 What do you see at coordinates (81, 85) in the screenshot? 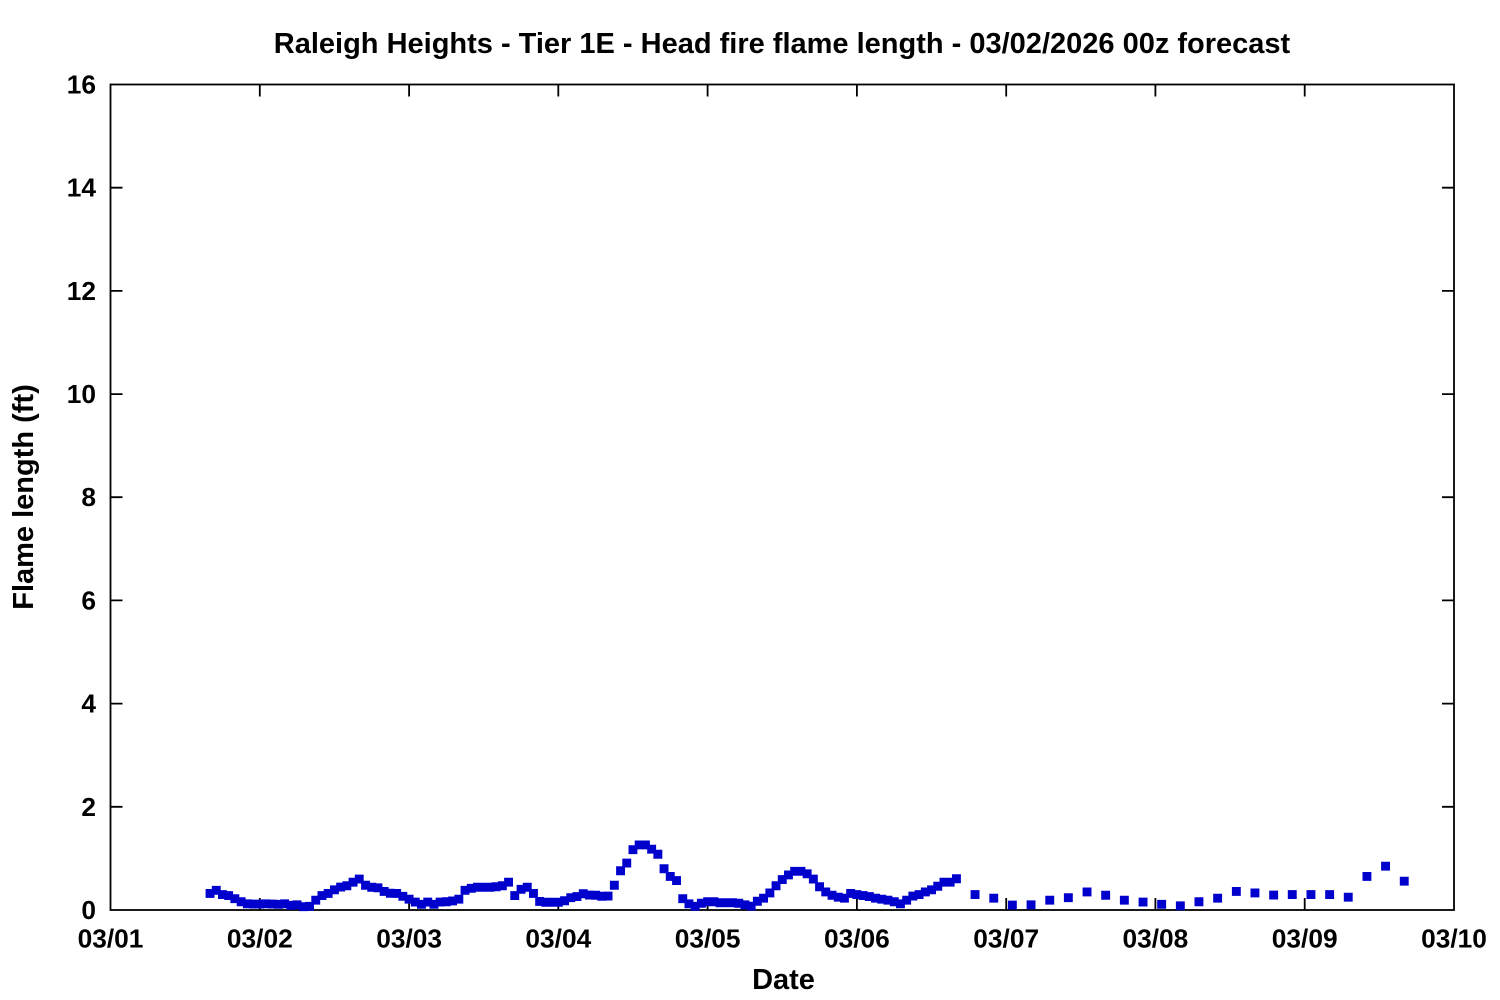
I see `svg-text: 16` at bounding box center [81, 85].